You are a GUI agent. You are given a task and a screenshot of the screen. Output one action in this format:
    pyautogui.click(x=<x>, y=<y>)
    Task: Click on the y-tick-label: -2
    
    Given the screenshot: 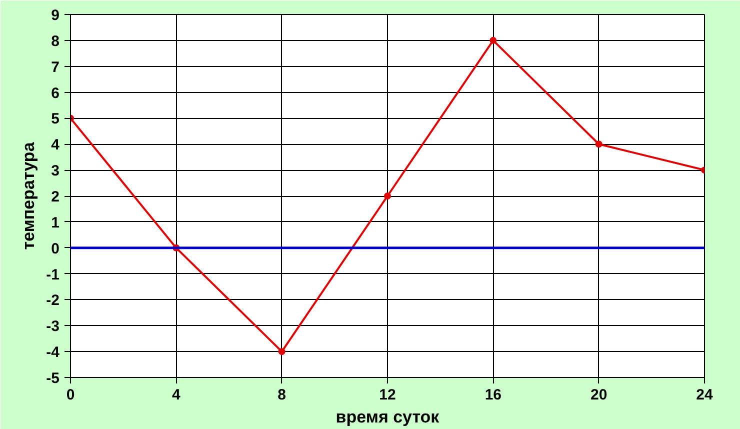 What is the action you would take?
    pyautogui.click(x=53, y=301)
    